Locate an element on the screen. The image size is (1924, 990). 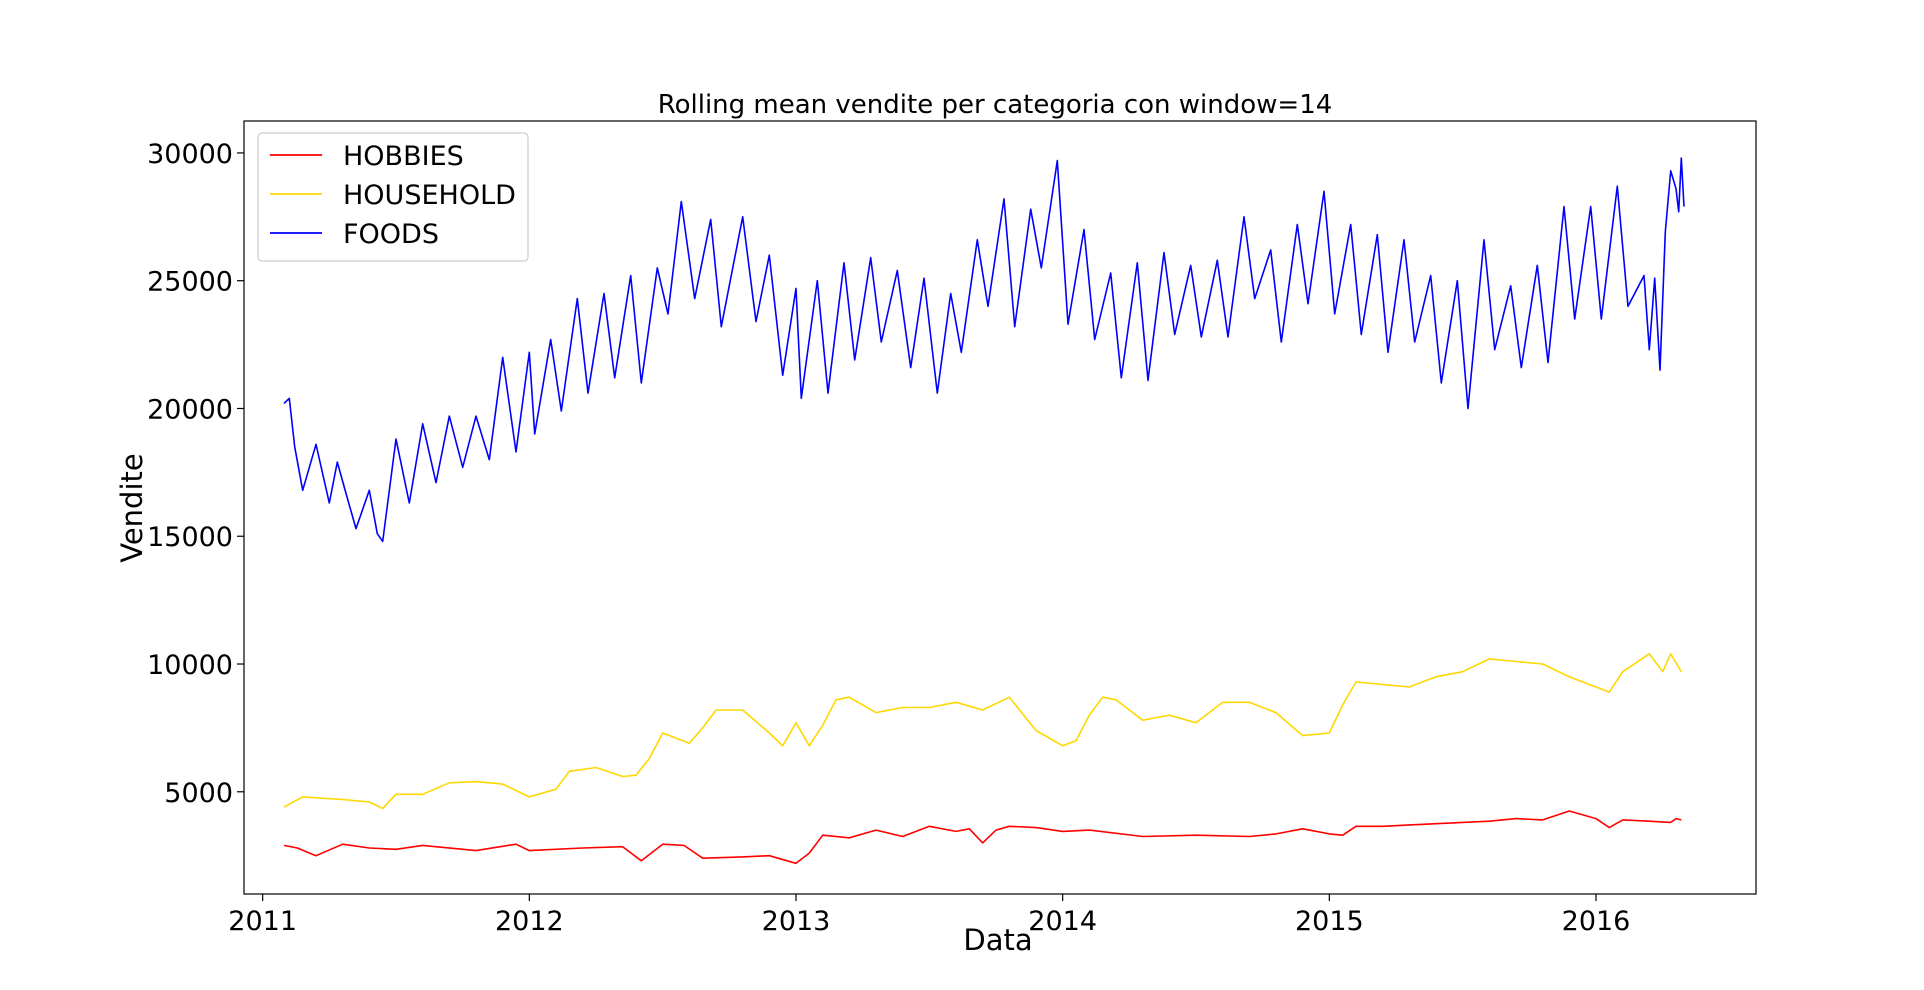
legend-label-hobbies: HOBBIES is located at coordinates (403, 156).